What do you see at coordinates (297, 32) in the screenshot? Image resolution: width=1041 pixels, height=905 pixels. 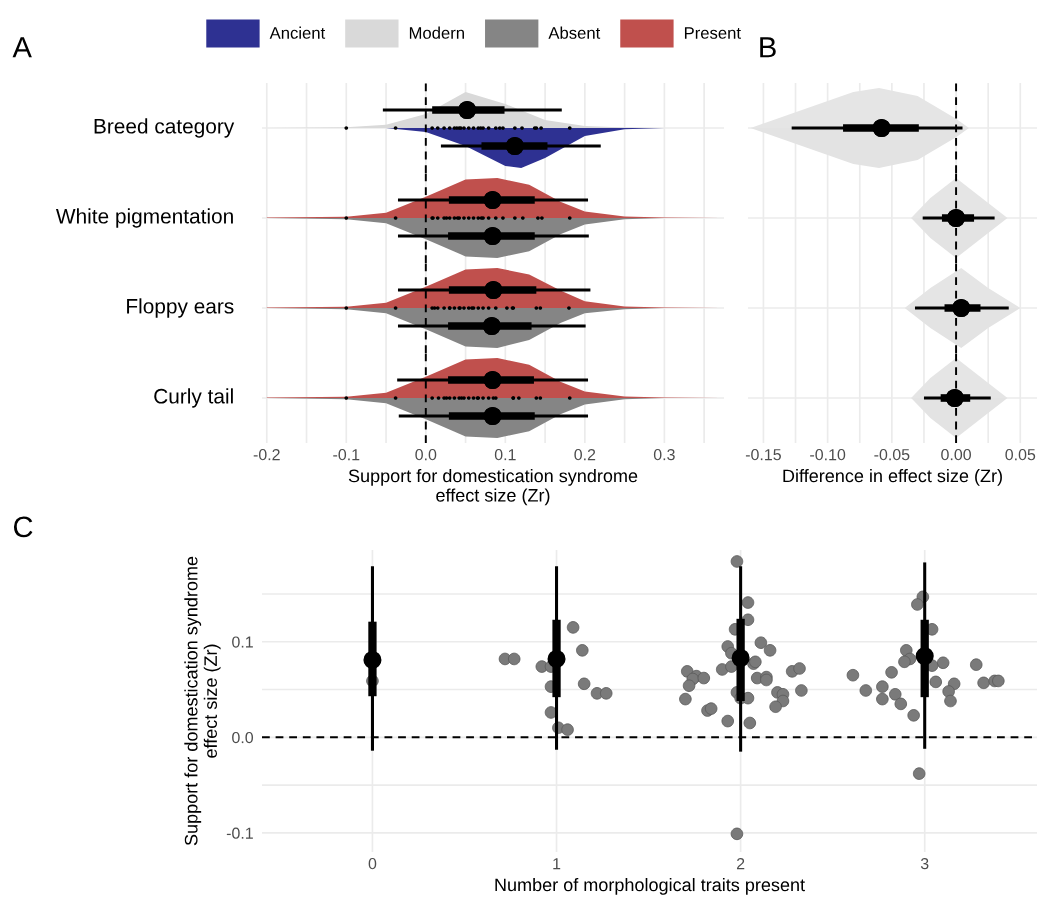 I see `legend-label: Ancient` at bounding box center [297, 32].